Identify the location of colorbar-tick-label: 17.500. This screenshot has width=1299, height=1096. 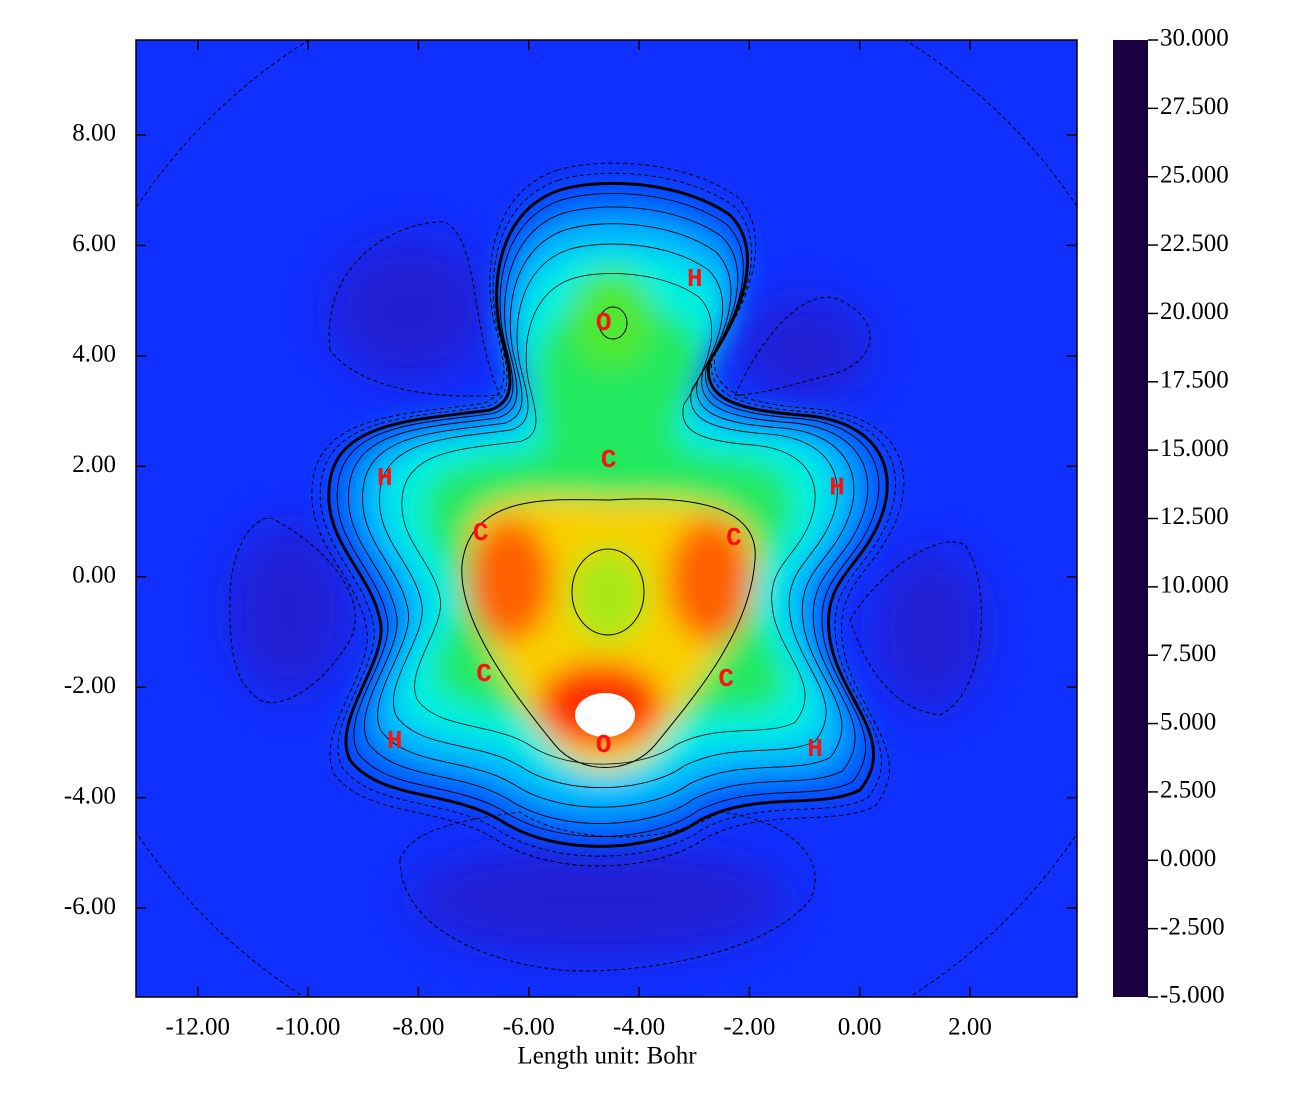
(1194, 380).